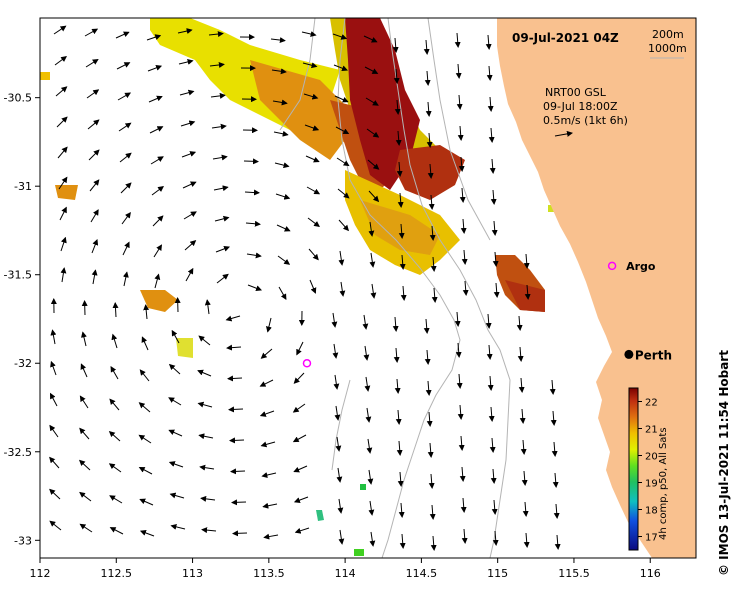  What do you see at coordinates (18, 98) in the screenshot?
I see `lat-tick-label: -30.5` at bounding box center [18, 98].